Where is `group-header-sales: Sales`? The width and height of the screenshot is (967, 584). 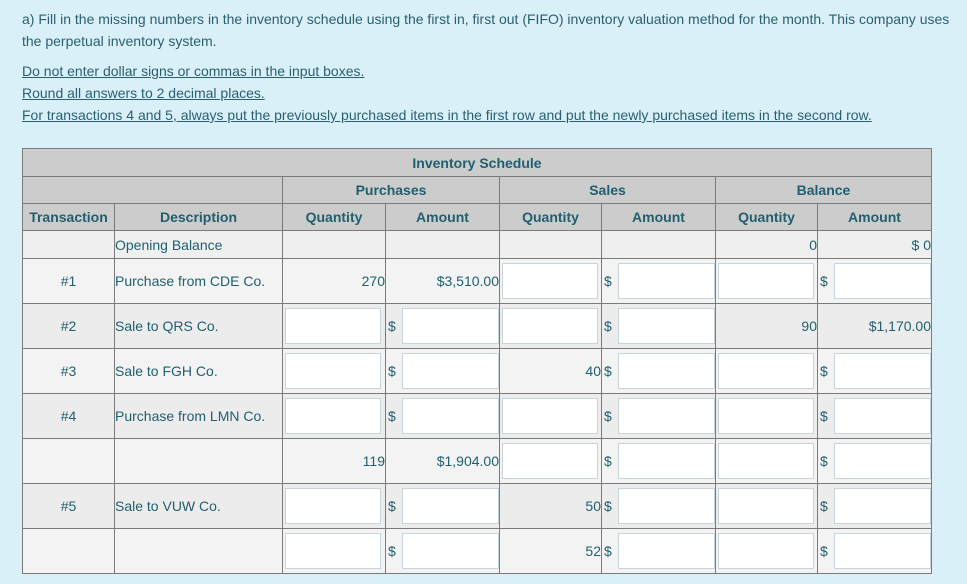
group-header-sales: Sales is located at coordinates (607, 190).